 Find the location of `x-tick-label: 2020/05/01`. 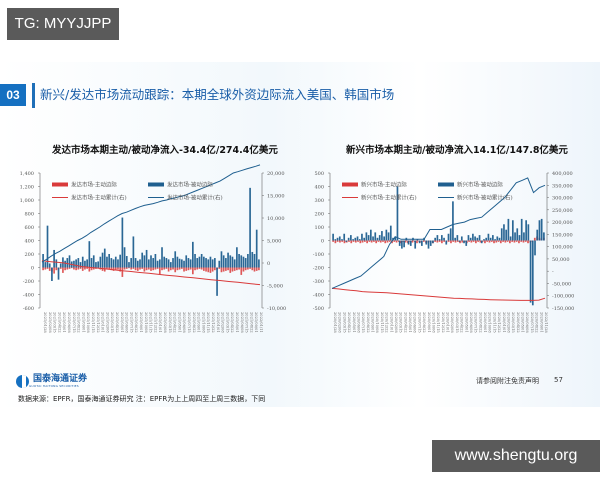

x-tick-label: 2020/05/01 is located at coordinates (523, 322).